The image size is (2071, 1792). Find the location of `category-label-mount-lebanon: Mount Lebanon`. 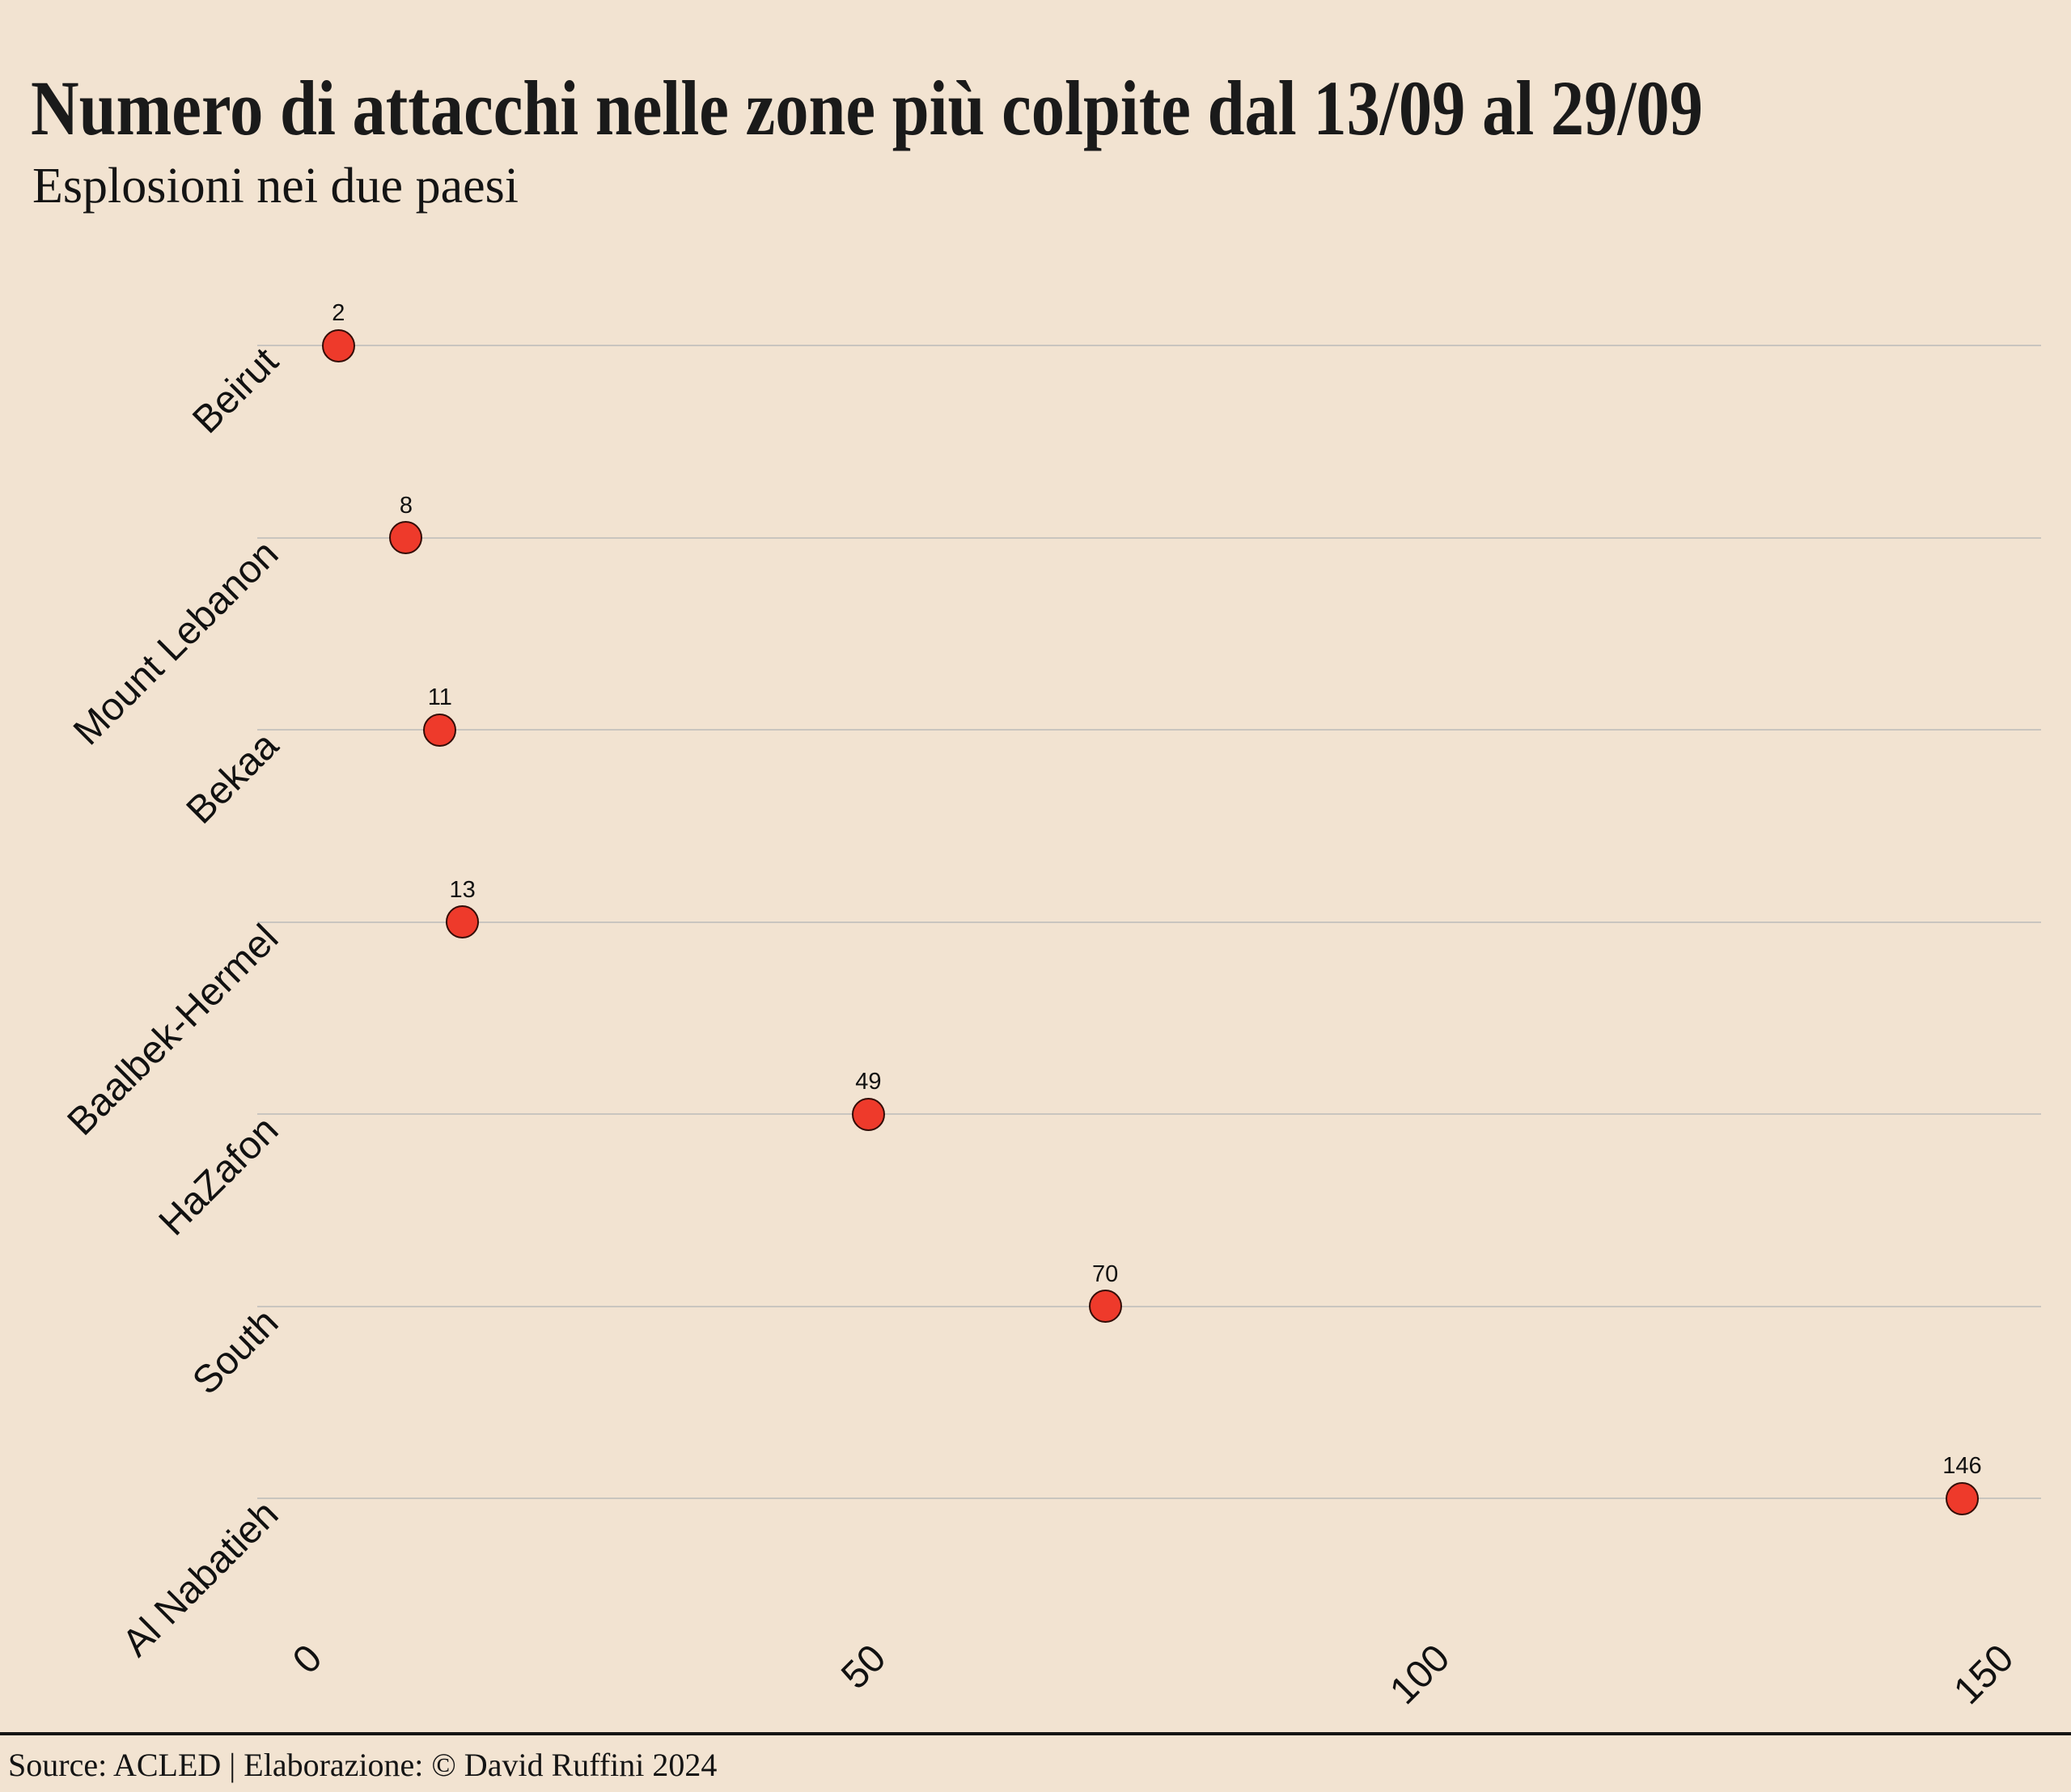

category-label-mount-lebanon: Mount Lebanon is located at coordinates (176, 643).